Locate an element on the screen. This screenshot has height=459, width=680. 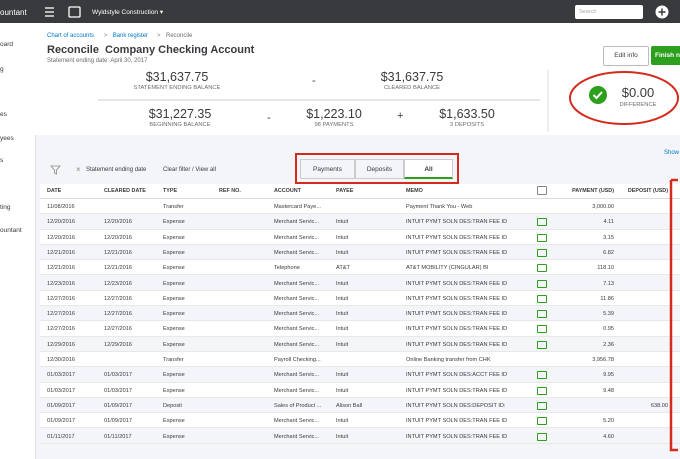
sidebar-item: es is located at coordinates (3, 114).